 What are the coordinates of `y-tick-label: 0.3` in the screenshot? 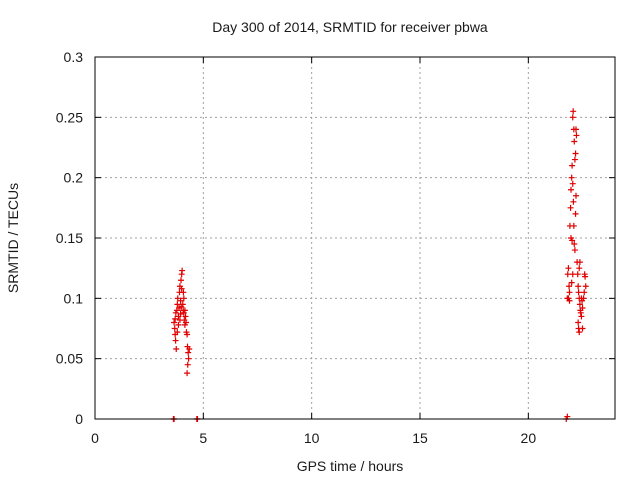 It's located at (74, 57).